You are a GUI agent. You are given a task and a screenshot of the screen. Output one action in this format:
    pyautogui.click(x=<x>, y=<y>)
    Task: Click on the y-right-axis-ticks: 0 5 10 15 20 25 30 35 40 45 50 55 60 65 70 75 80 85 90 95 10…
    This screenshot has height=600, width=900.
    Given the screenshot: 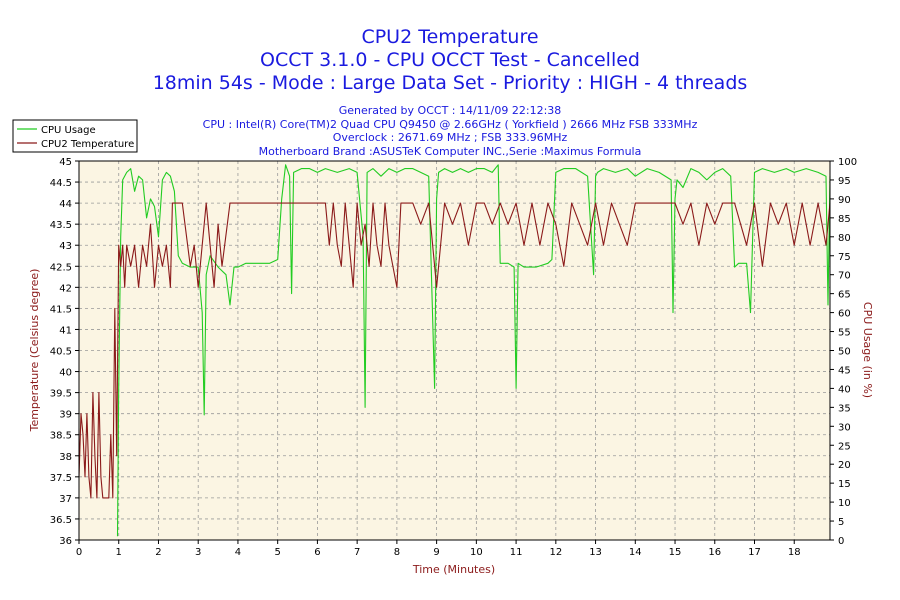 What is the action you would take?
    pyautogui.click(x=843, y=352)
    